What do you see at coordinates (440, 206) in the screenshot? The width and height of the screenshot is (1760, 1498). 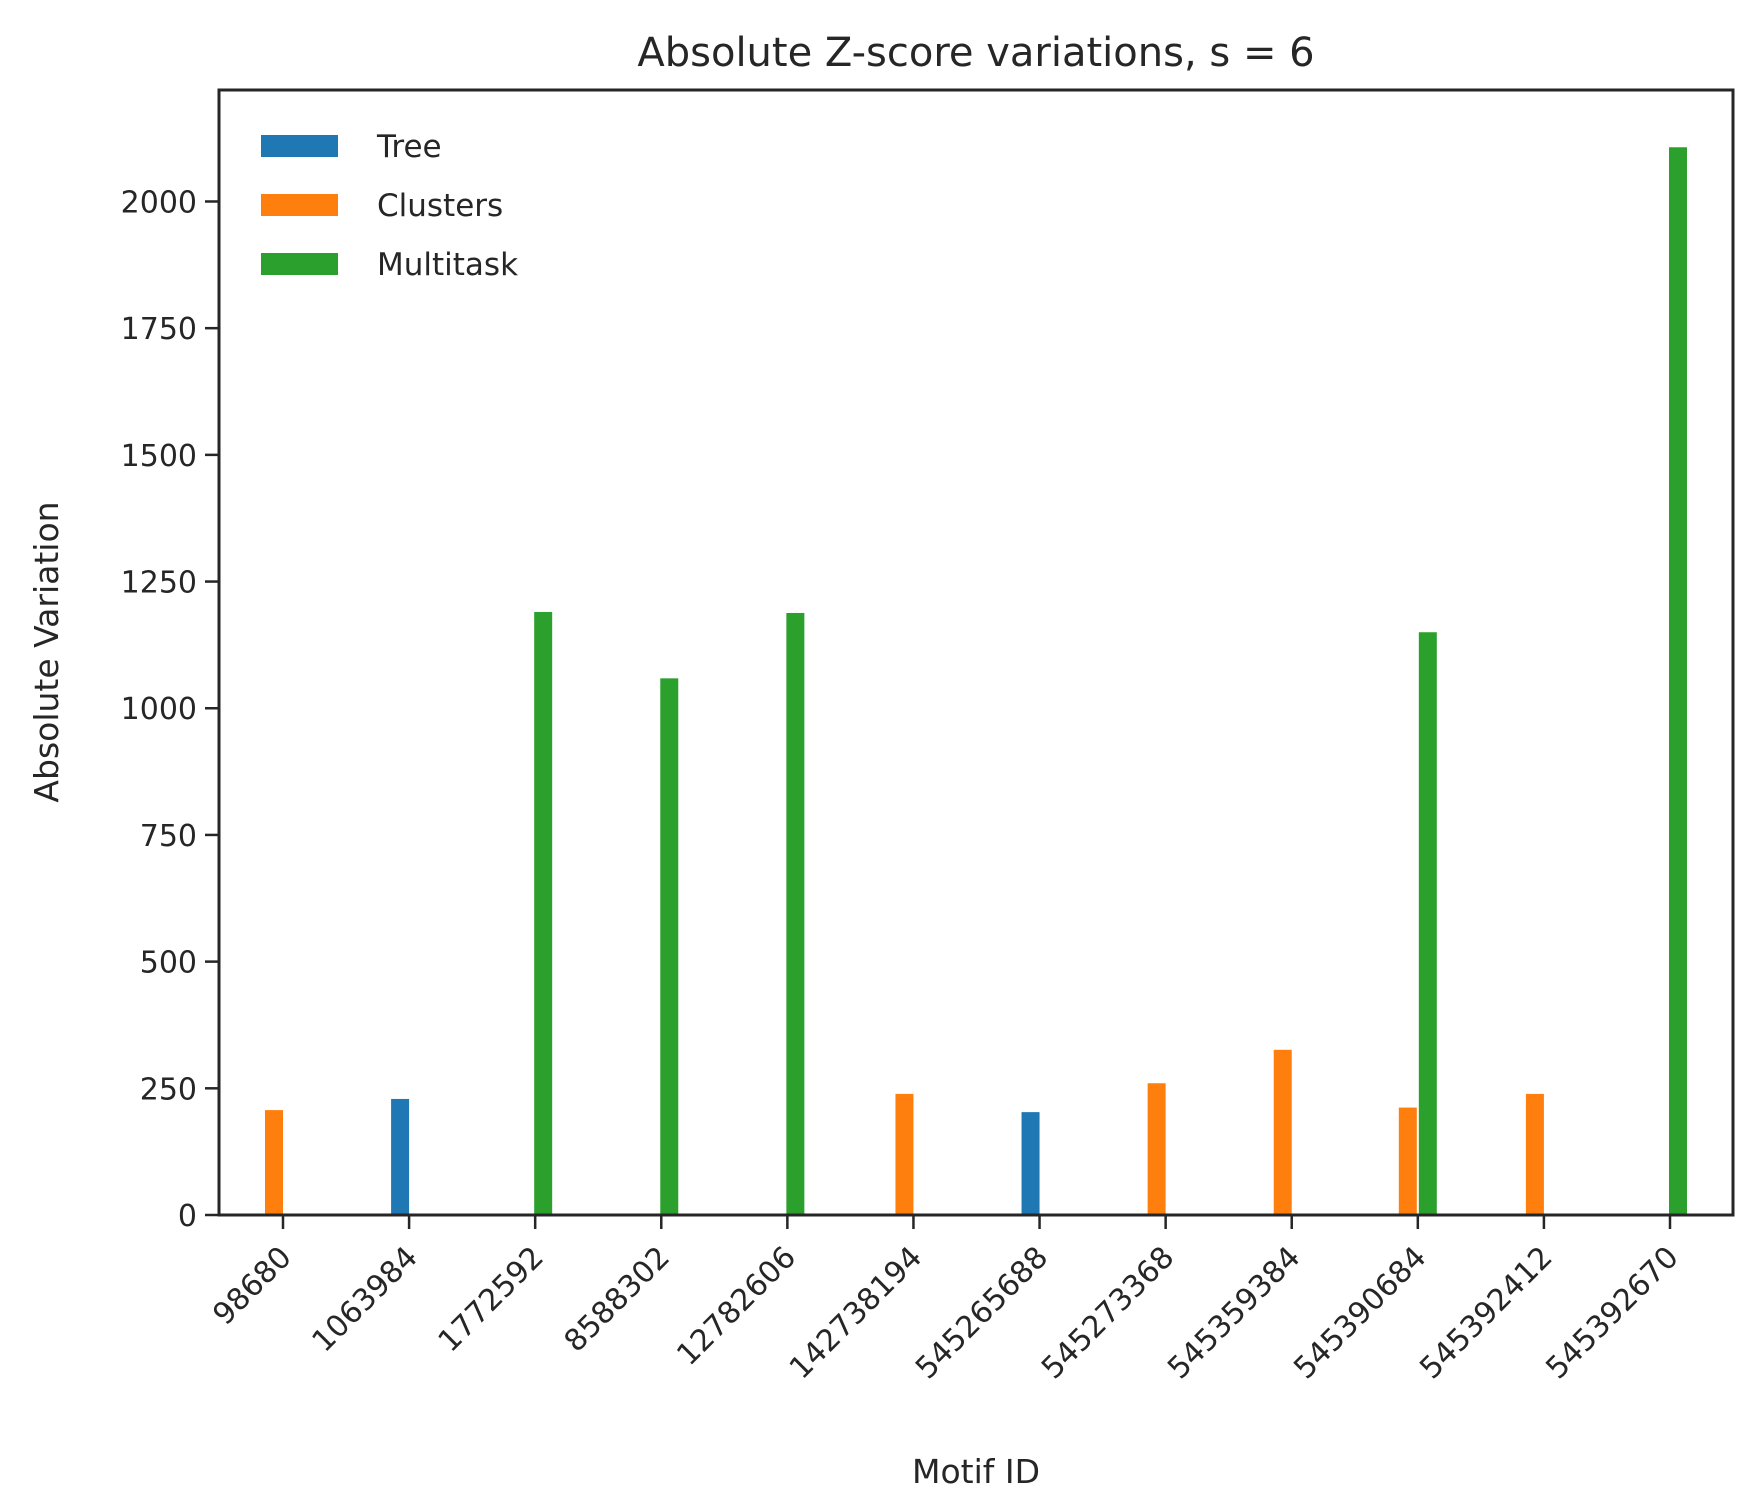 I see `legend-label-clusters: Clusters` at bounding box center [440, 206].